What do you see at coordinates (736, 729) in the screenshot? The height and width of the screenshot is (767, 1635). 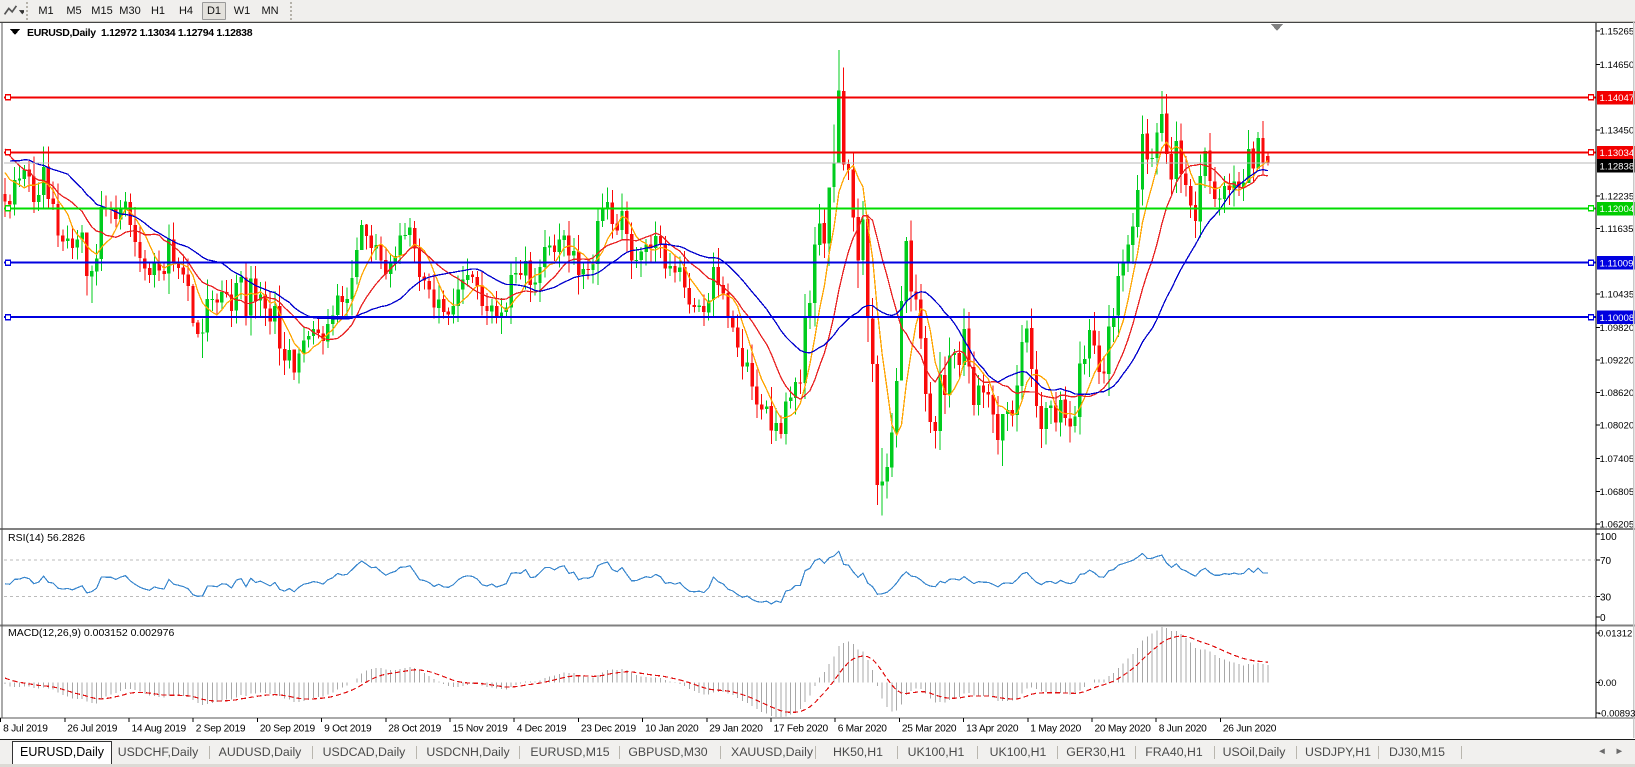 I see `svg-text: 29 Jan 2020` at bounding box center [736, 729].